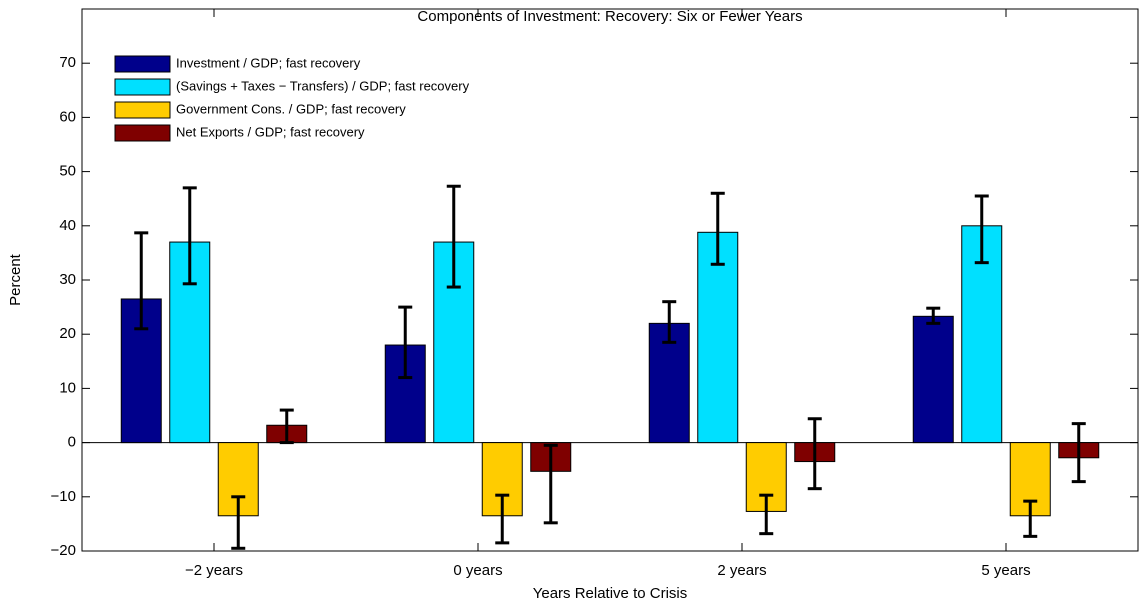 This screenshot has height=612, width=1144. What do you see at coordinates (67, 62) in the screenshot?
I see `y-tick-label: 70` at bounding box center [67, 62].